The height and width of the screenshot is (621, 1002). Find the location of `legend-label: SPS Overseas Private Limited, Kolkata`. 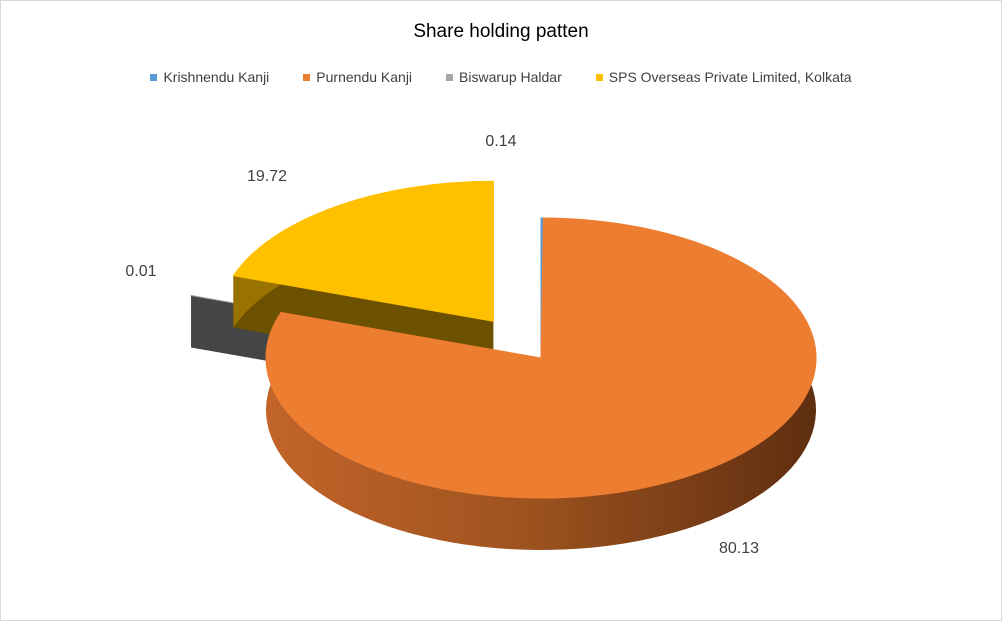

legend-label: SPS Overseas Private Limited, Kolkata is located at coordinates (730, 77).